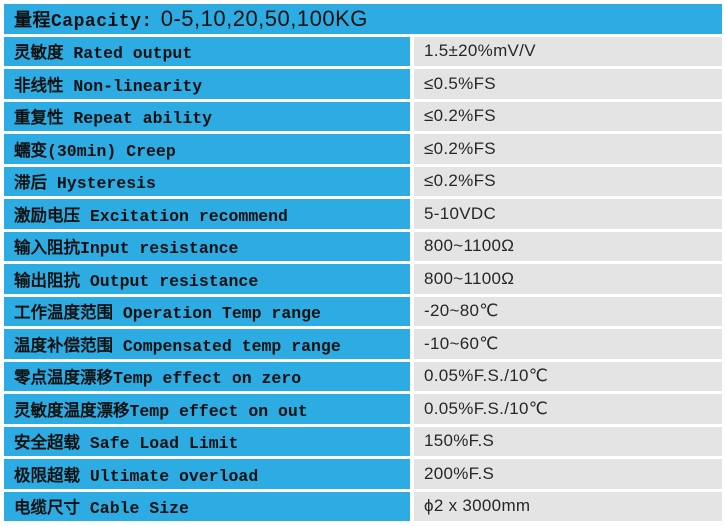 This screenshot has width=725, height=526. I want to click on spec-row: 灵敏度温度漂移Temp effect on out 0.05%F.S./10℃, so click(363, 409).